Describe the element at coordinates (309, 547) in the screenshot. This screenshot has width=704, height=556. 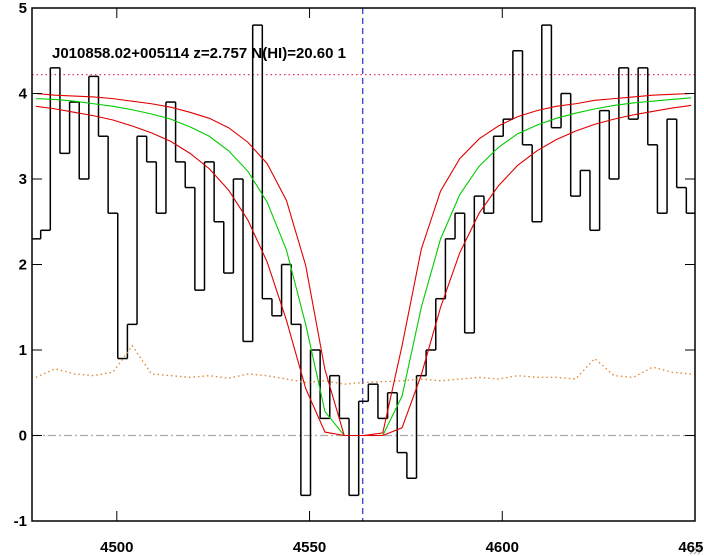
I see `x-tick-label: 4550` at that location.